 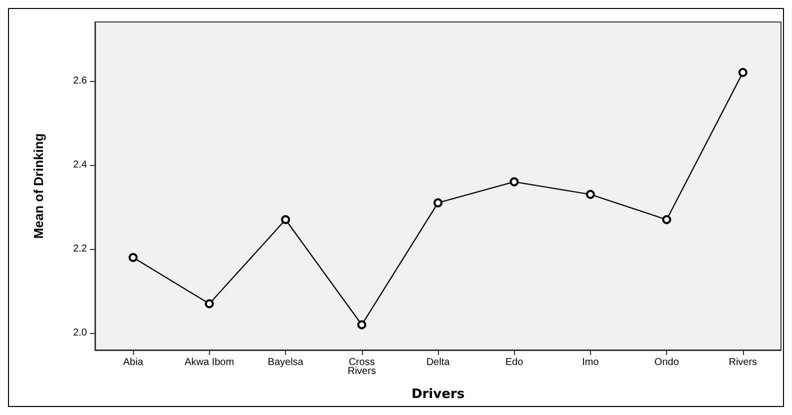 I want to click on x-tick-label: Cross Rivers, so click(x=362, y=367).